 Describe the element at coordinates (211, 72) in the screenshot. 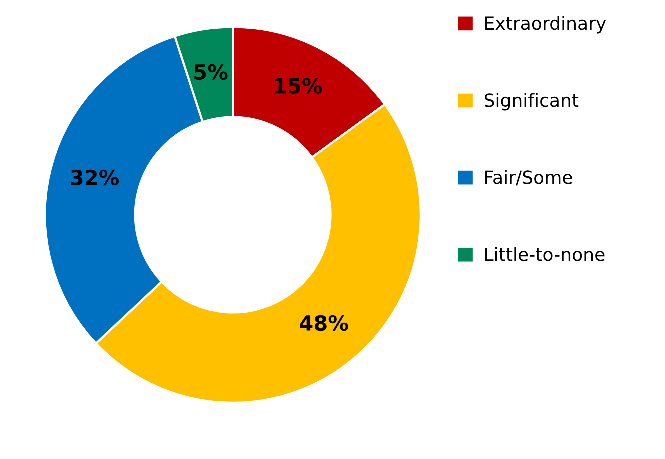

I see `data-label: 5%` at that location.